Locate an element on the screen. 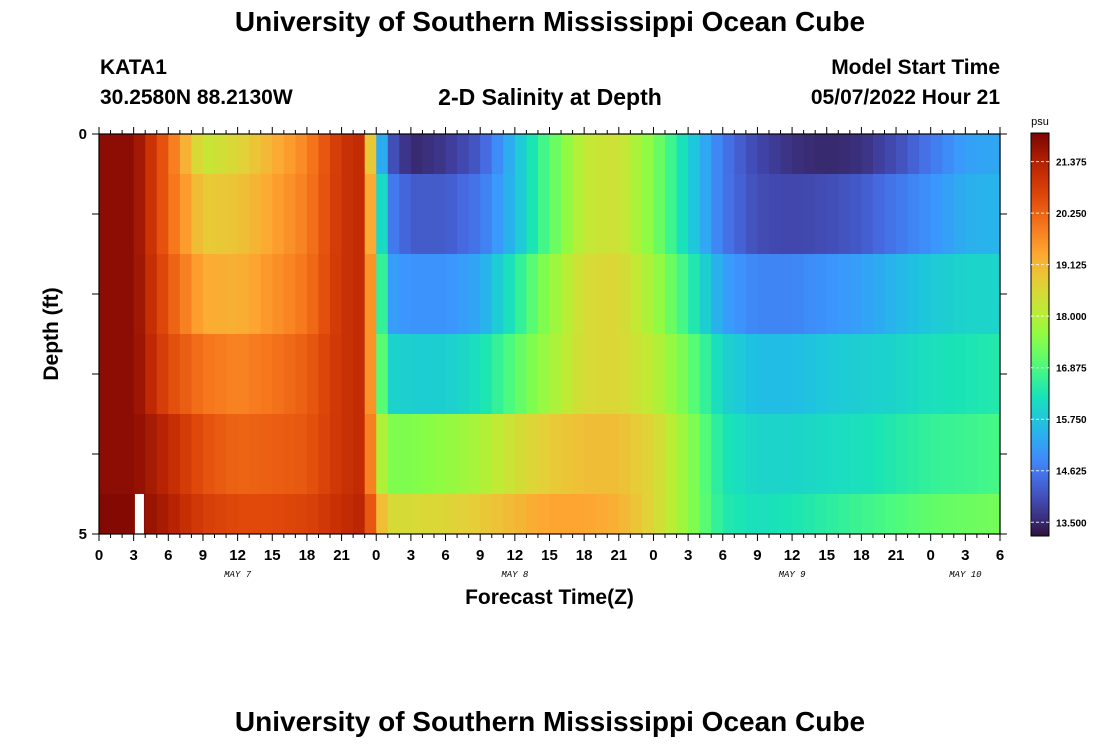 The height and width of the screenshot is (750, 1100). x-tick-label: 12 is located at coordinates (792, 555).